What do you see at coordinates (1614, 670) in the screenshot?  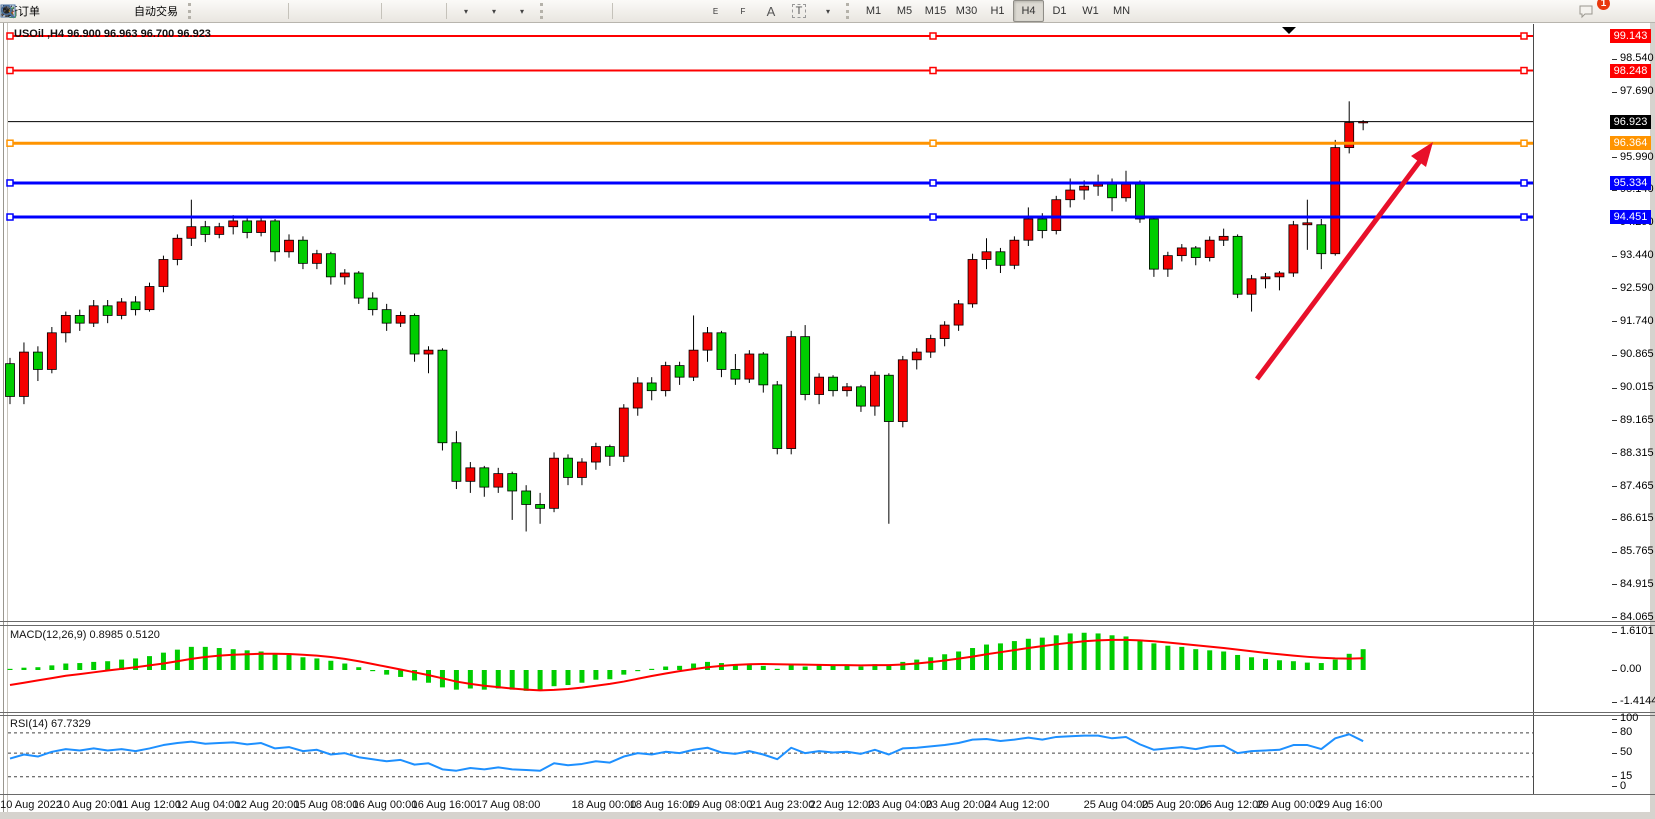 I see `macd-tick` at bounding box center [1614, 670].